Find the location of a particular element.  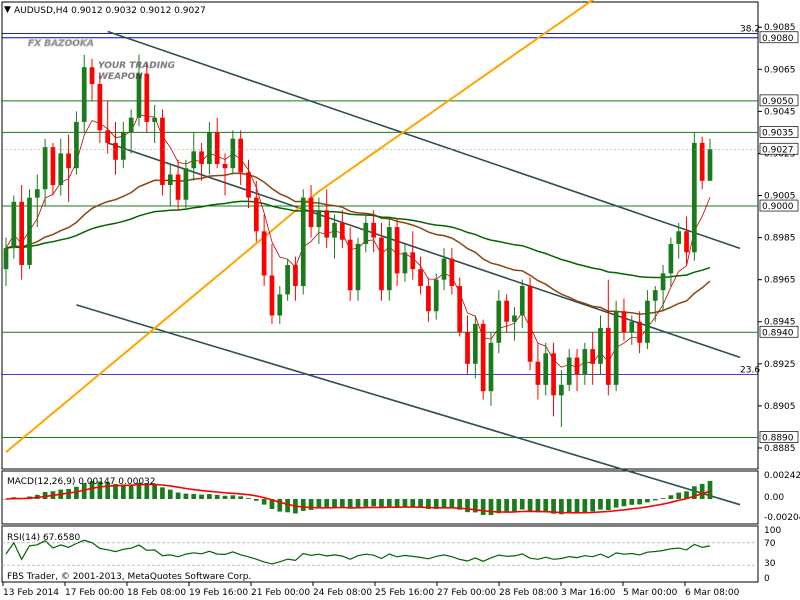

macd-layer is located at coordinates (358, 498).